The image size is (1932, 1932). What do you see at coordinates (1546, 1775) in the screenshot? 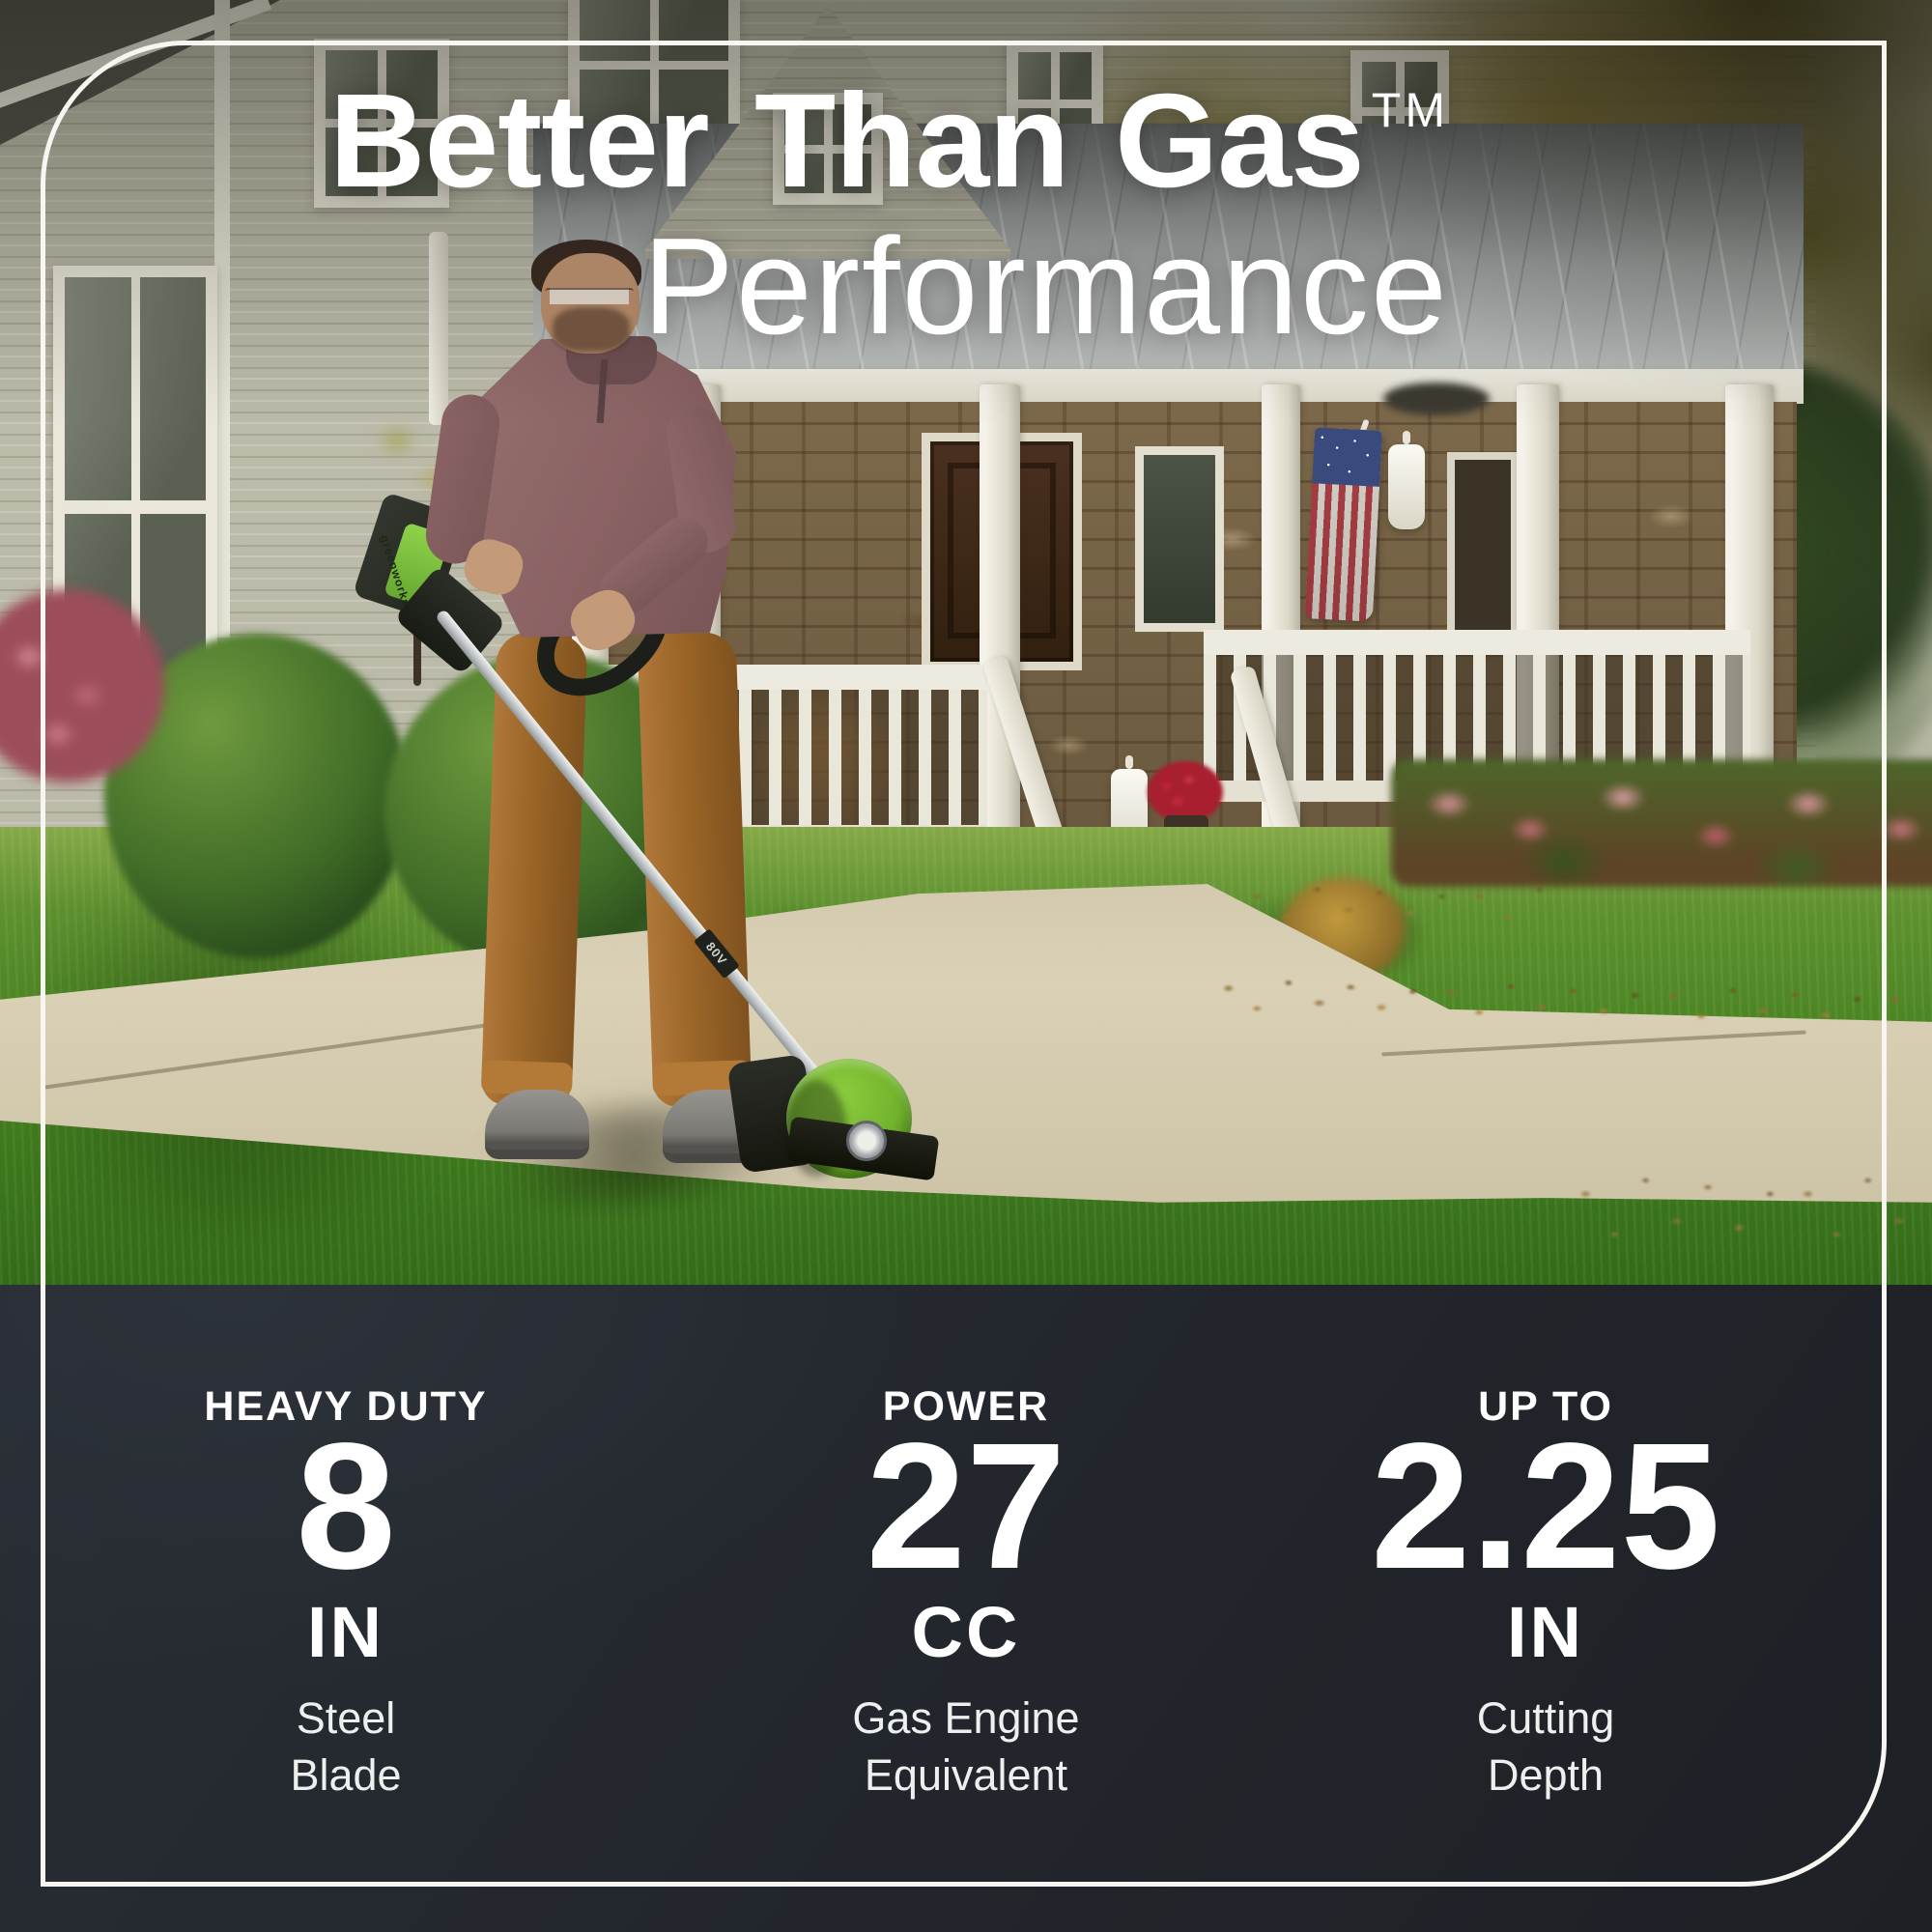
I see `stat-desc-line2: Depth` at bounding box center [1546, 1775].